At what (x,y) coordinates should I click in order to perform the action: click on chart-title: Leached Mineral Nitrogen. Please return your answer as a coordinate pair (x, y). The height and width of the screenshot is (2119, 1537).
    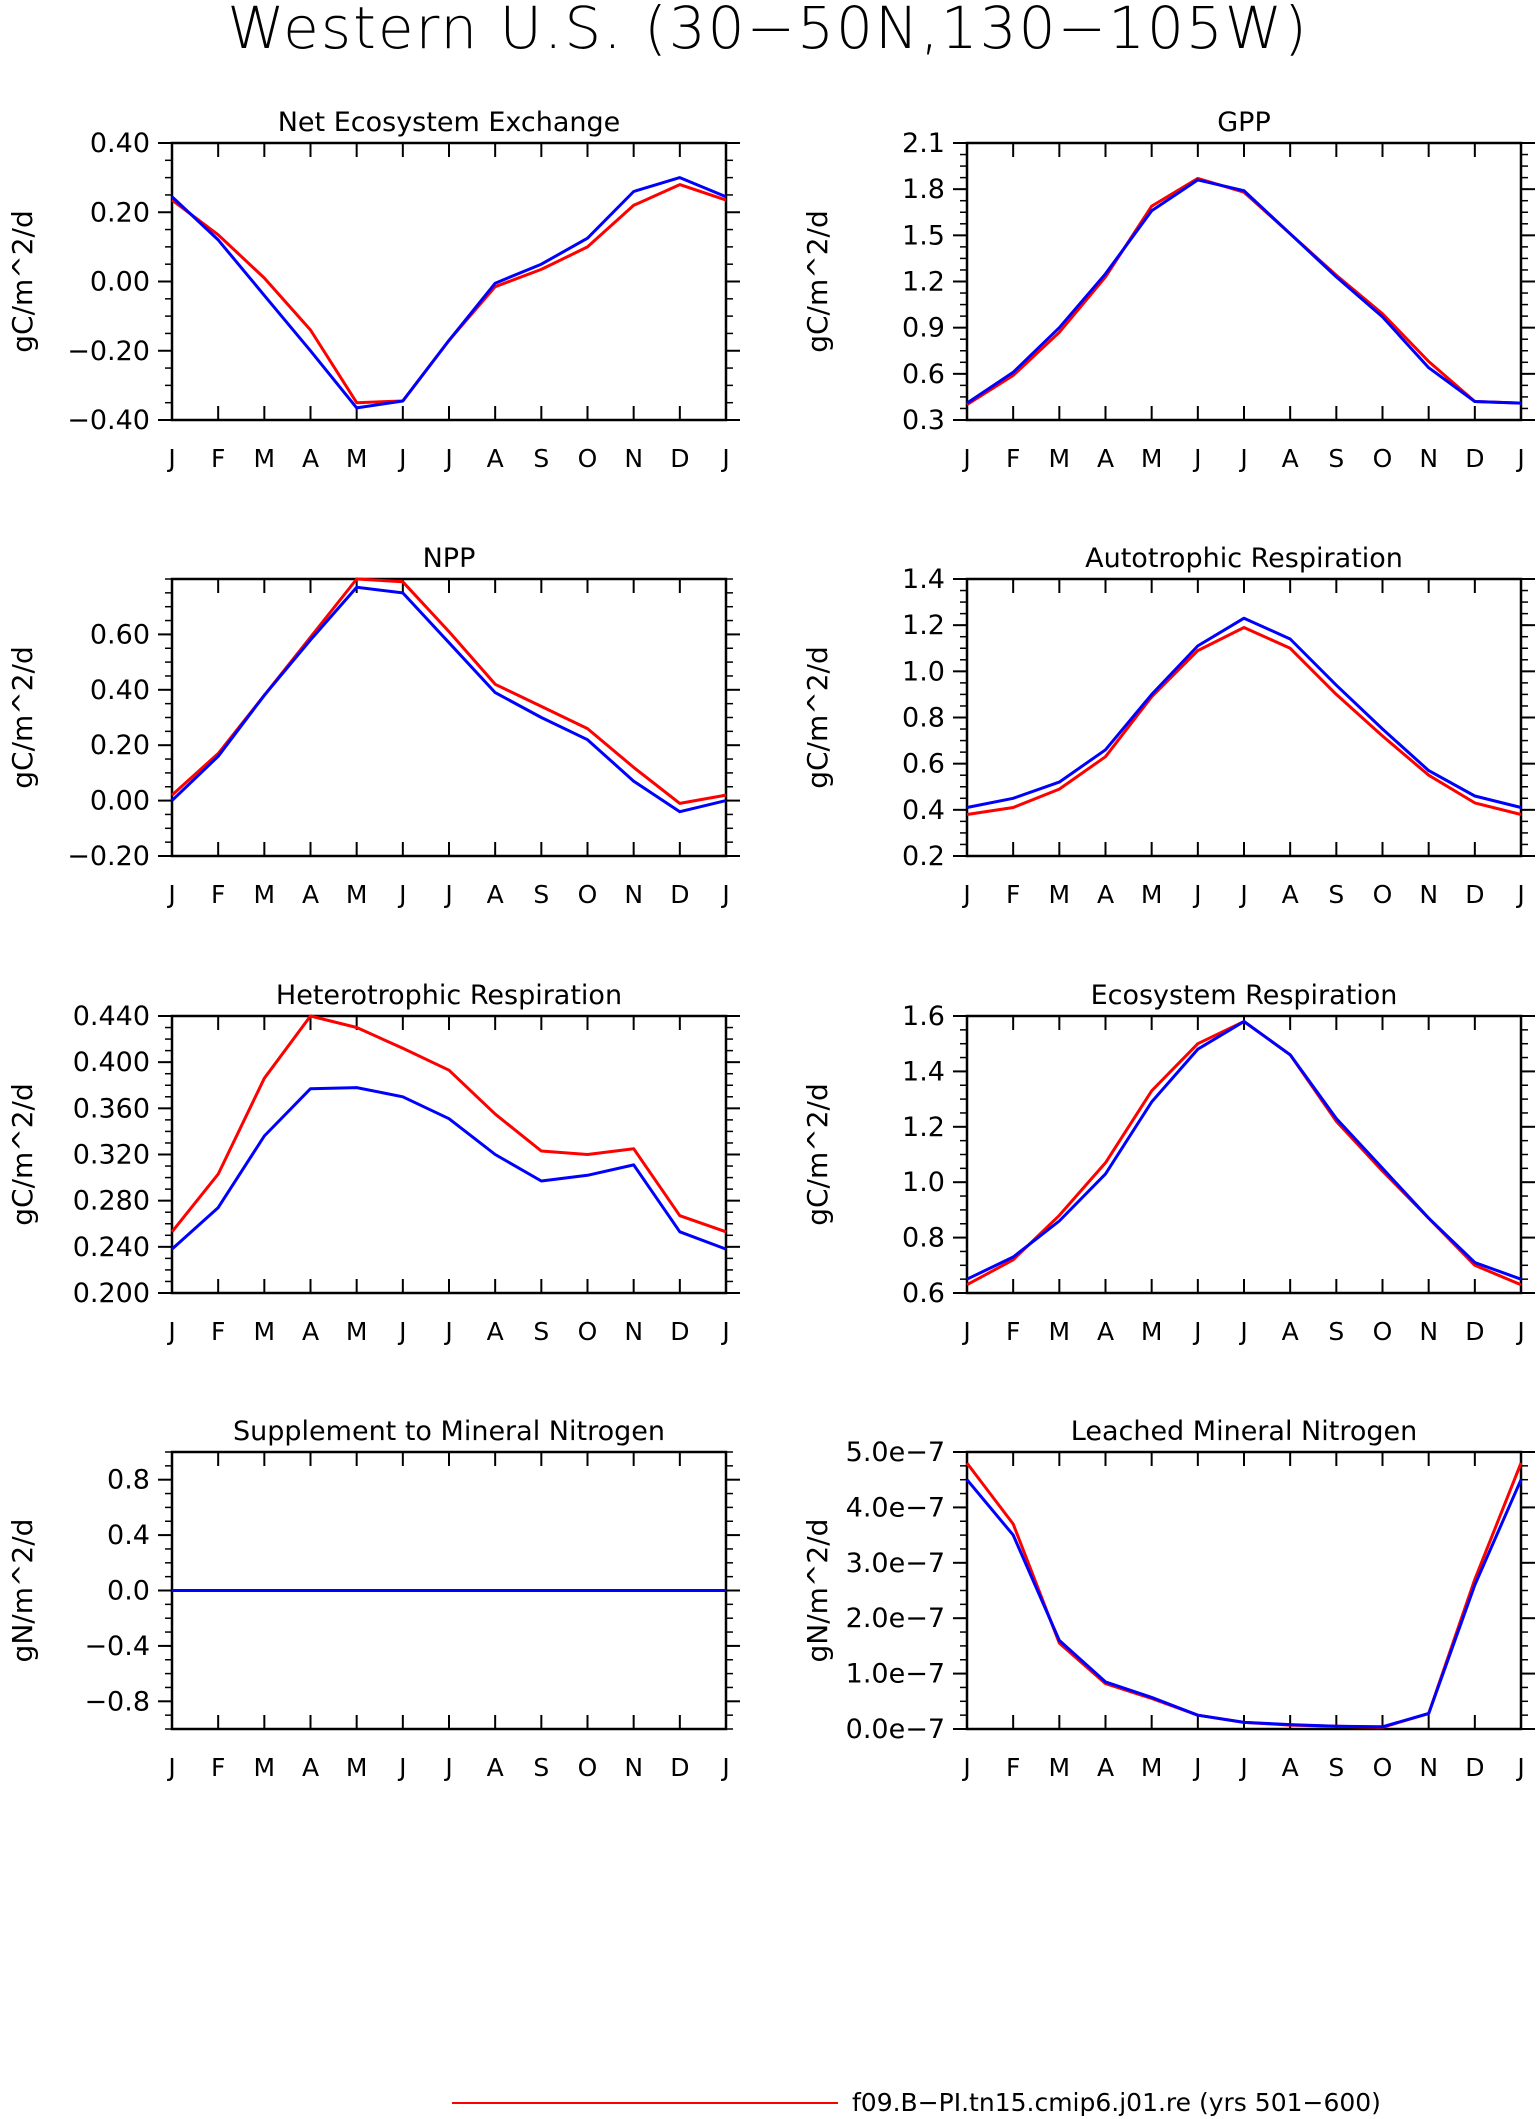
    Looking at the image, I should click on (1244, 1431).